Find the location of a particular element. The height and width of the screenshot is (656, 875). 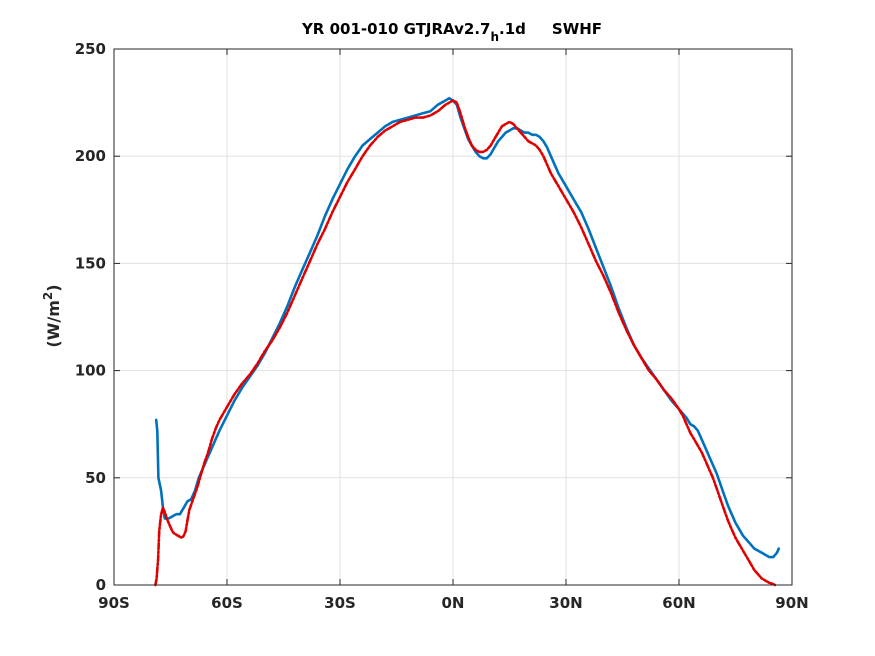

chart-title-subscript: h is located at coordinates (494, 37).